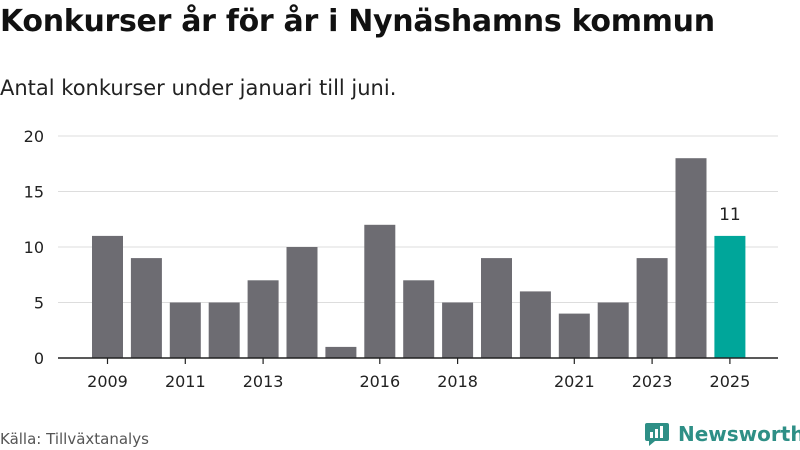 The height and width of the screenshot is (450, 800). I want to click on x-tick-label: 2021, so click(574, 381).